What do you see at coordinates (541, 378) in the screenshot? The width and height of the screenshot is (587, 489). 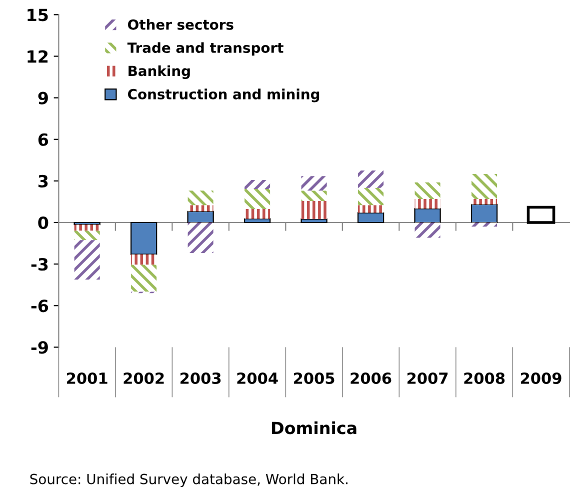 I see `x-tick-label: 2009` at bounding box center [541, 378].